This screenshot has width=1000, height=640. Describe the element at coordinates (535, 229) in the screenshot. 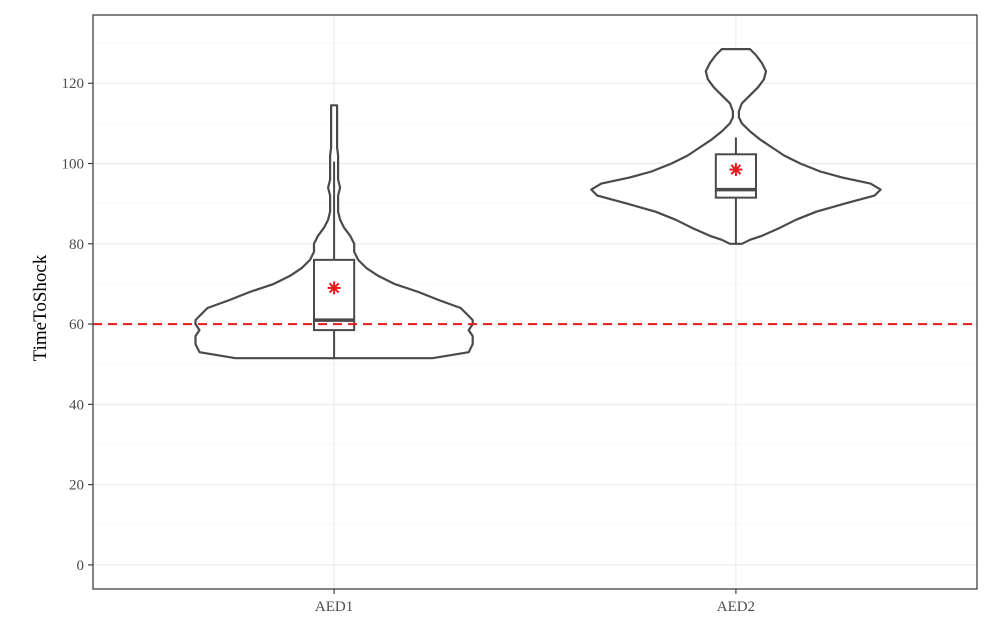

I see `mean-markers` at that location.